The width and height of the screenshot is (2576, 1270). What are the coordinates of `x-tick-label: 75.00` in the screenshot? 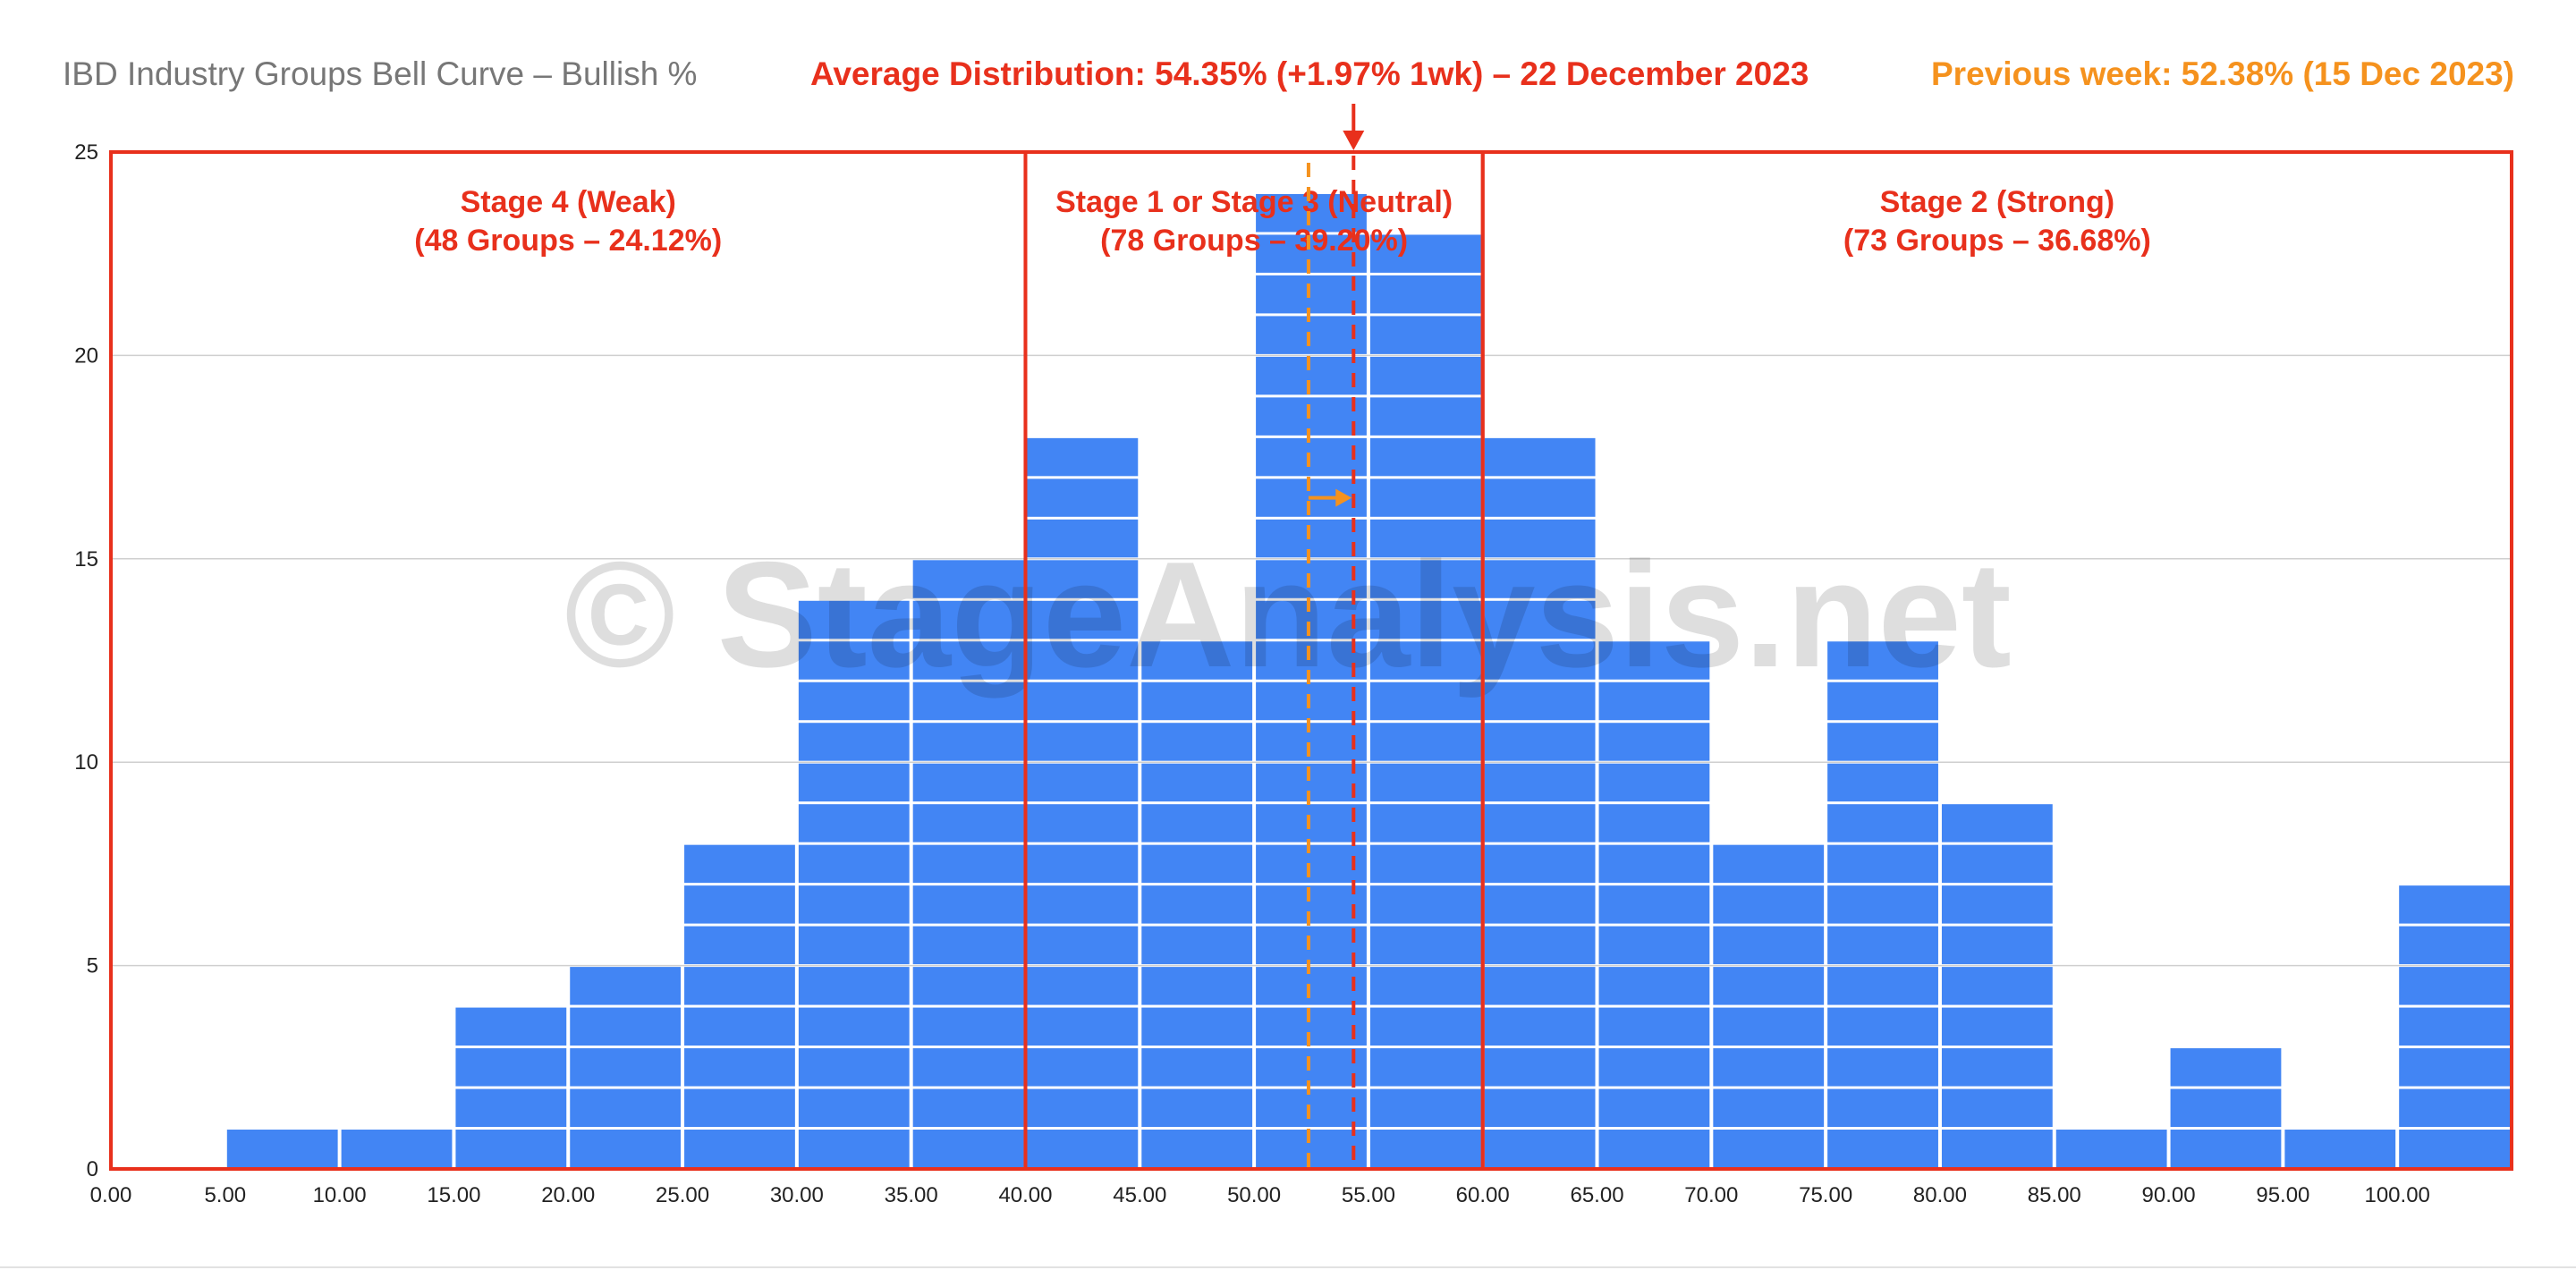 It's located at (1825, 1195).